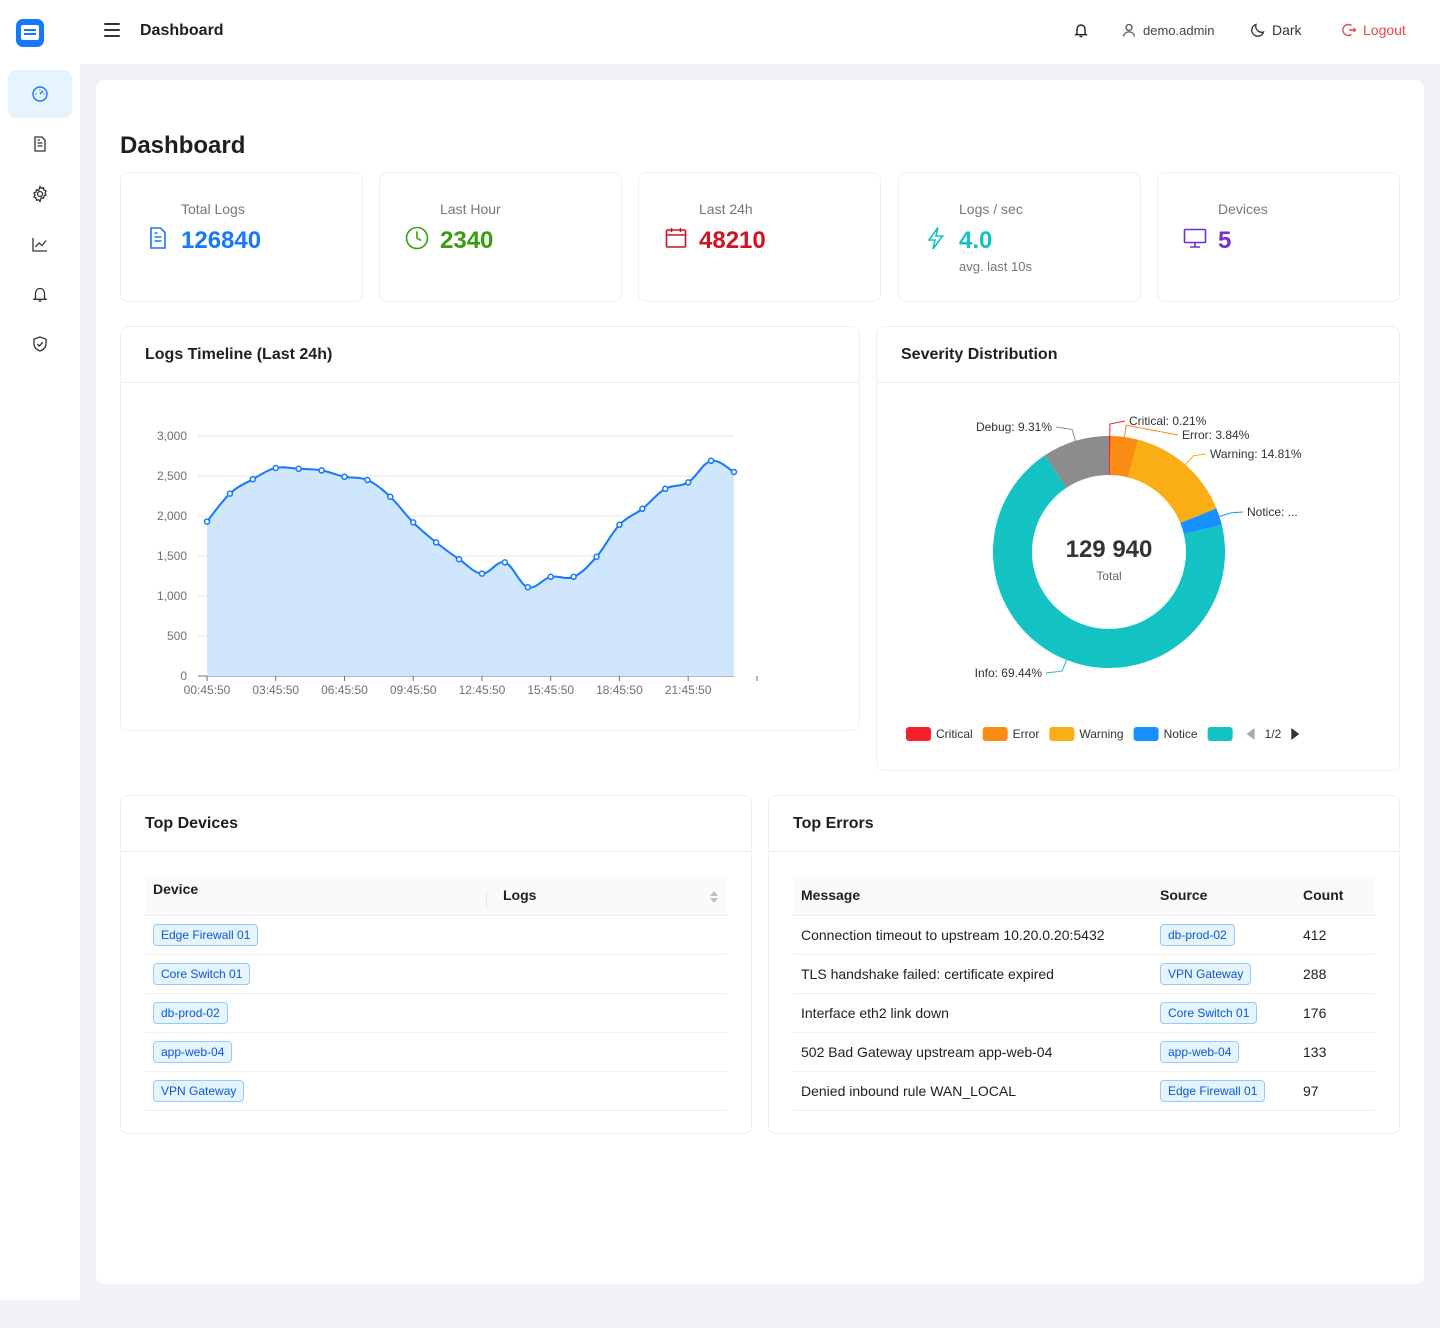  I want to click on count-cell: 133, so click(1335, 1052).